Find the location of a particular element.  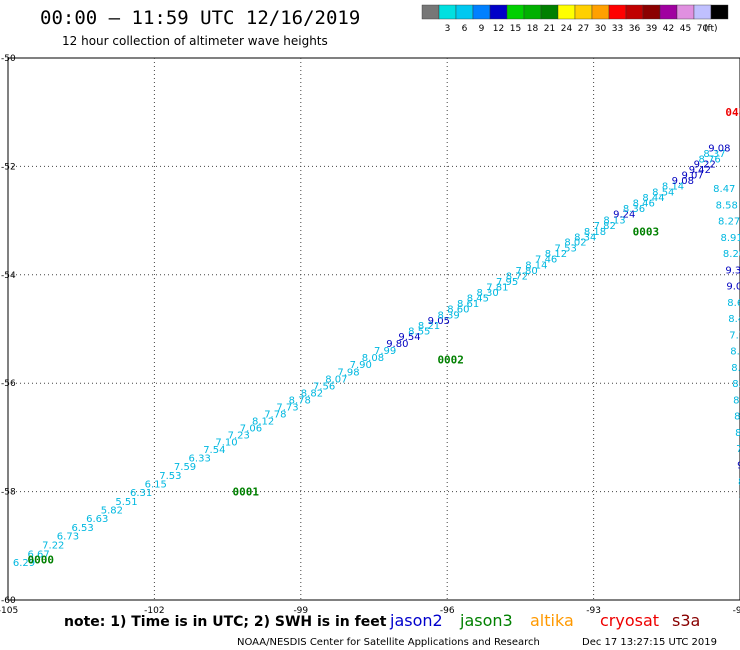

legend-label: 33 is located at coordinates (617, 29).